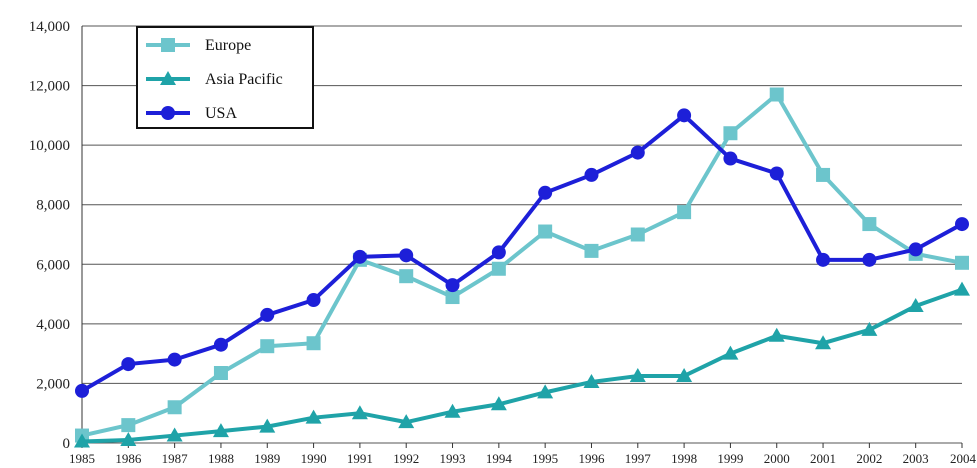 The width and height of the screenshot is (977, 468). Describe the element at coordinates (453, 458) in the screenshot. I see `x-tick-label: 1993` at that location.